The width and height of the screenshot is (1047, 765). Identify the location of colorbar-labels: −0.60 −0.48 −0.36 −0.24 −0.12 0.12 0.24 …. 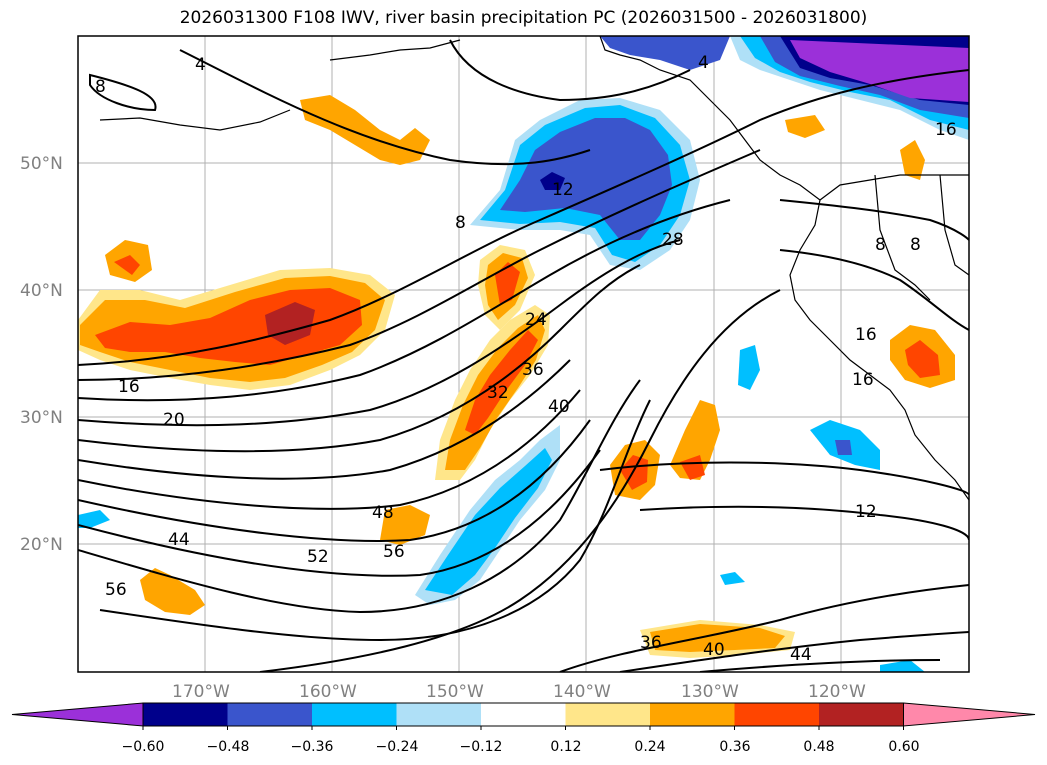
(521, 747).